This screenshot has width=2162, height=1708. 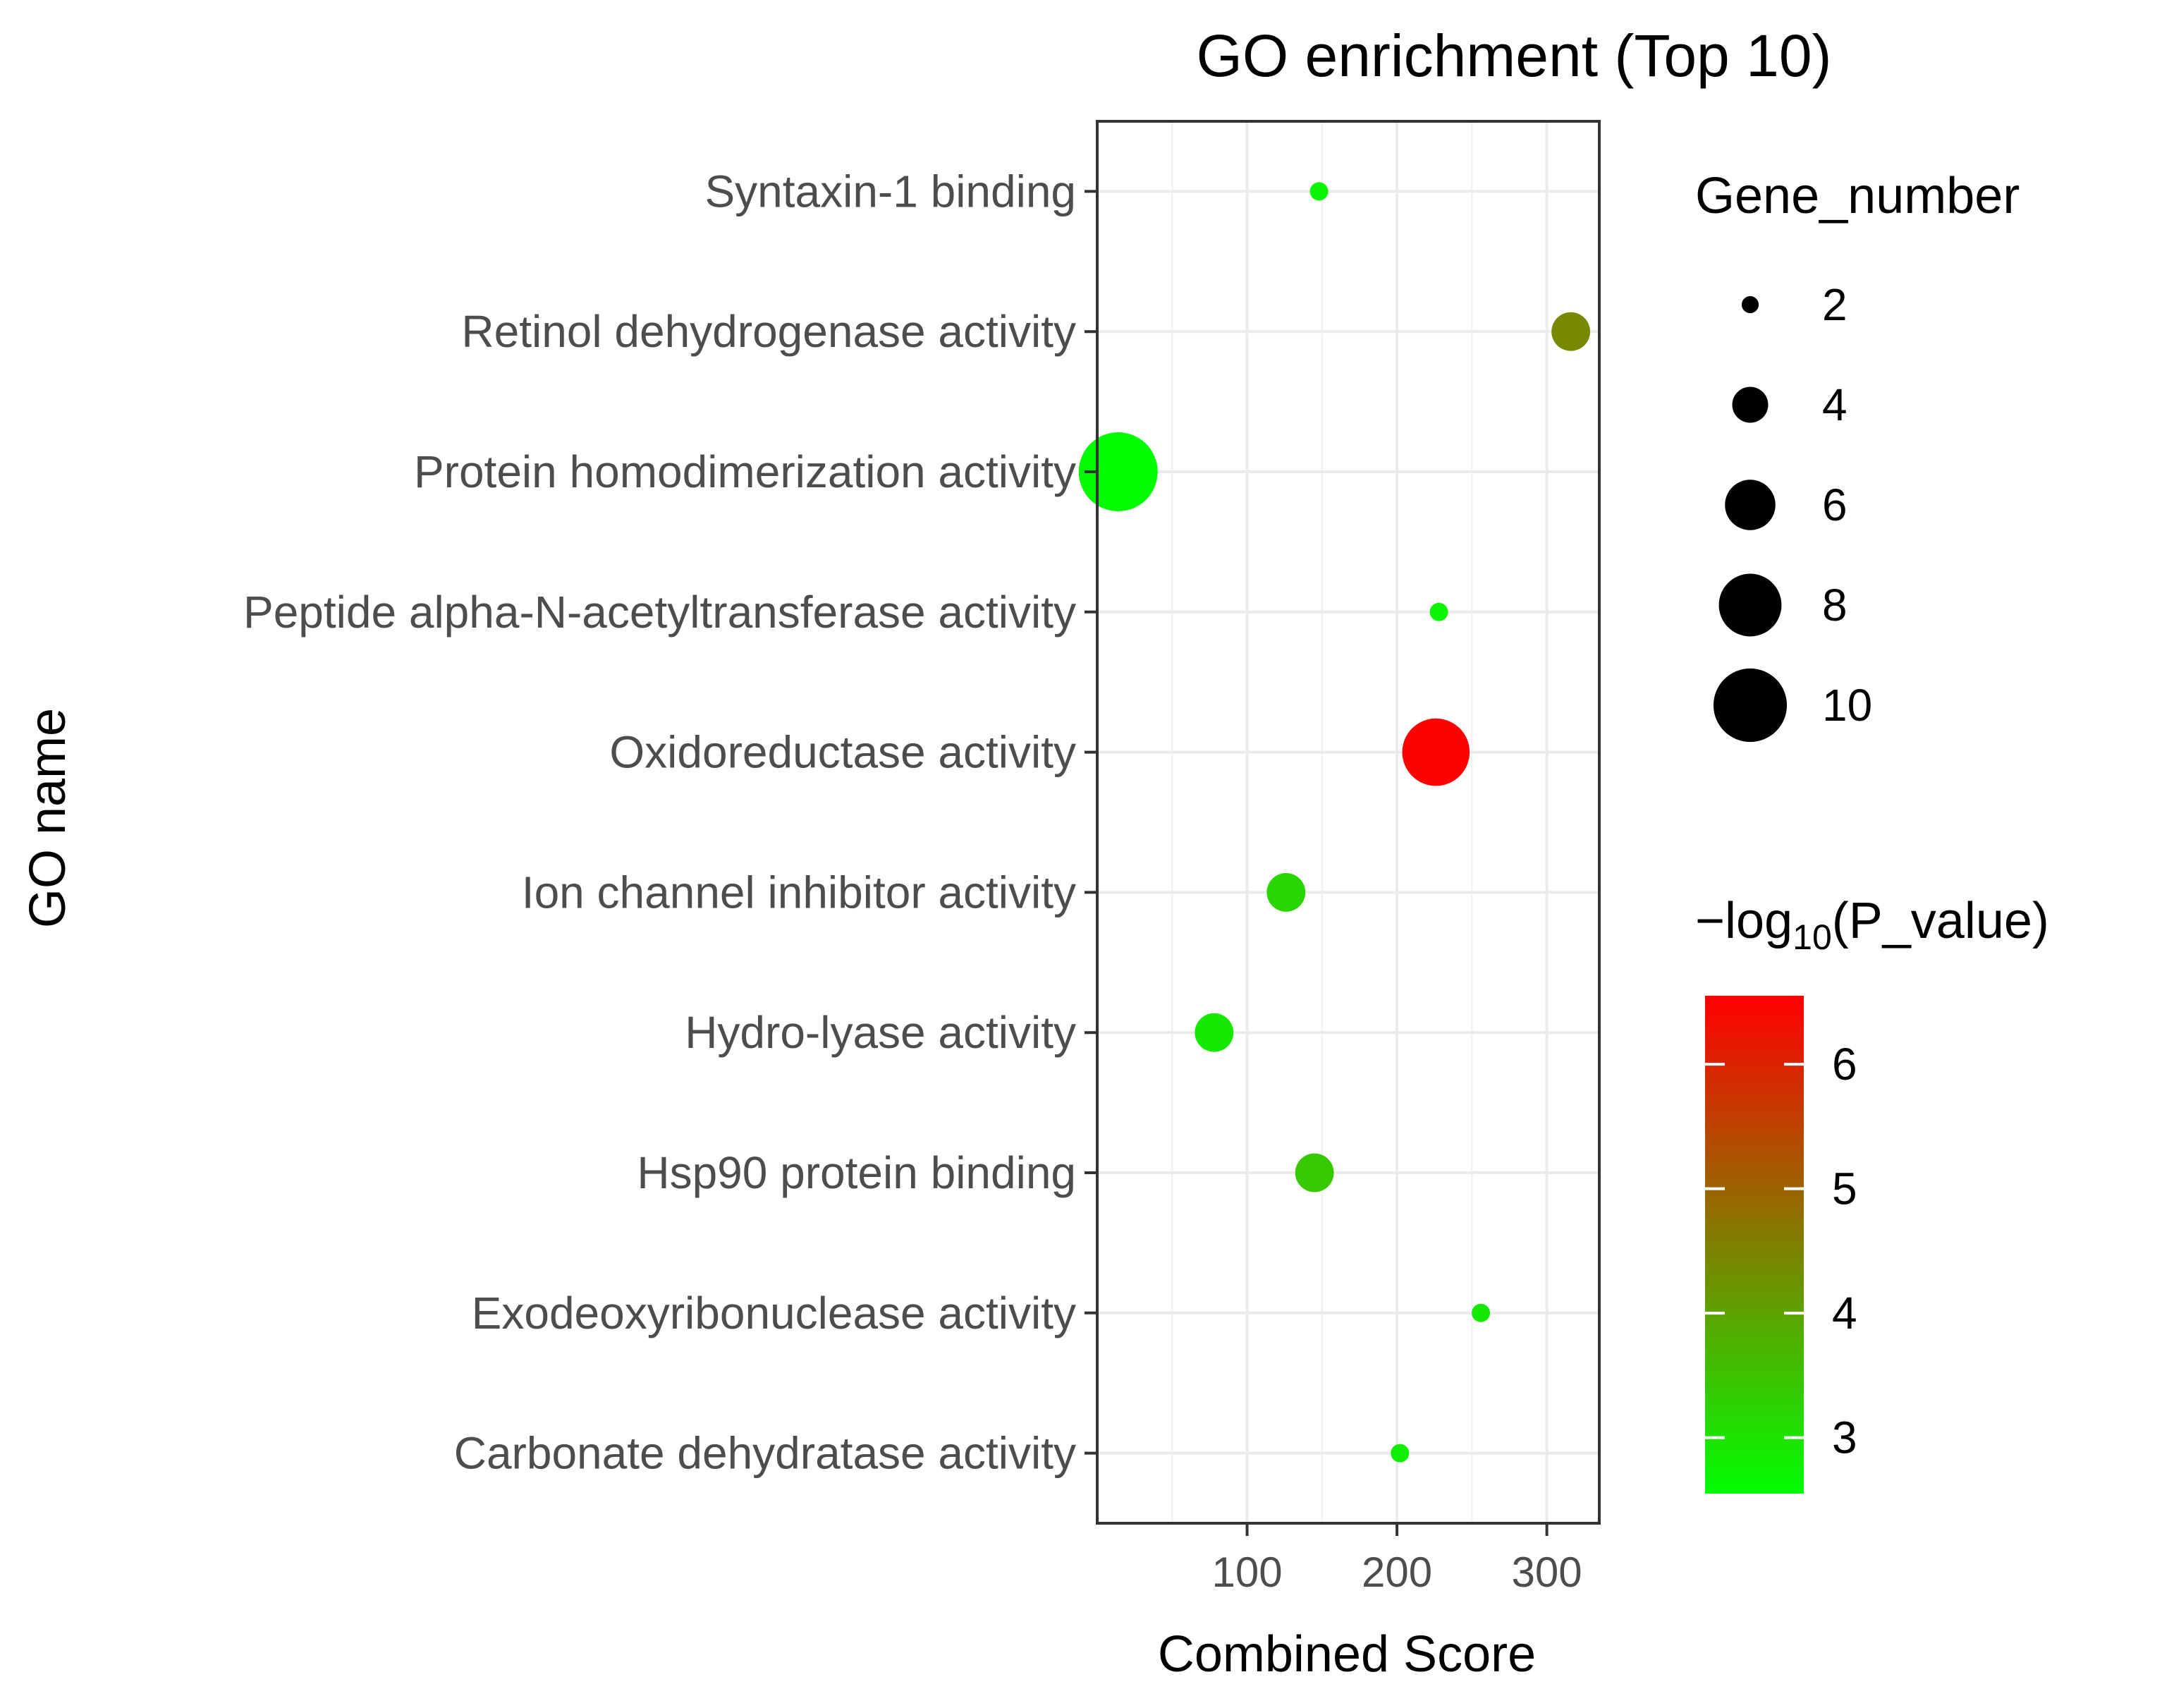 I want to click on size-legend-label: 10, so click(x=1847, y=705).